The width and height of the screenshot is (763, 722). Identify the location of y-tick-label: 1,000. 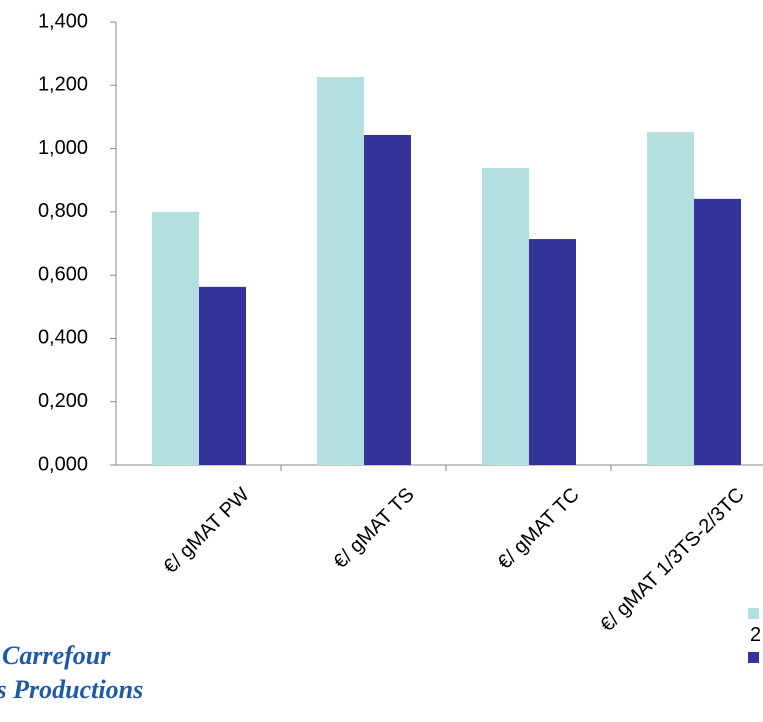
(63, 148).